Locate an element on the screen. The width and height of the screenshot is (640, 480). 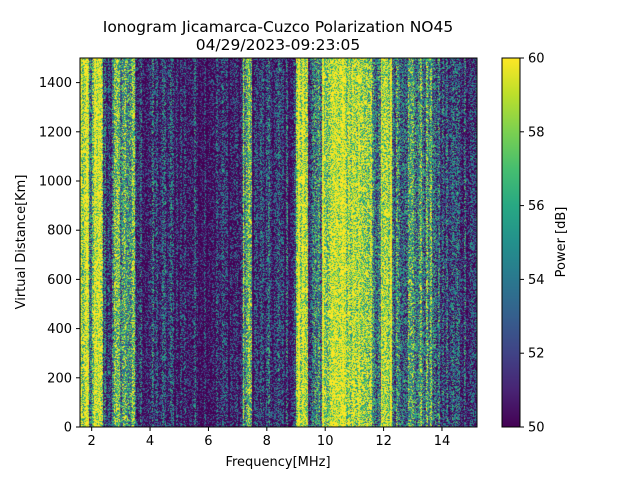
colorbar-gradient is located at coordinates (511, 242).